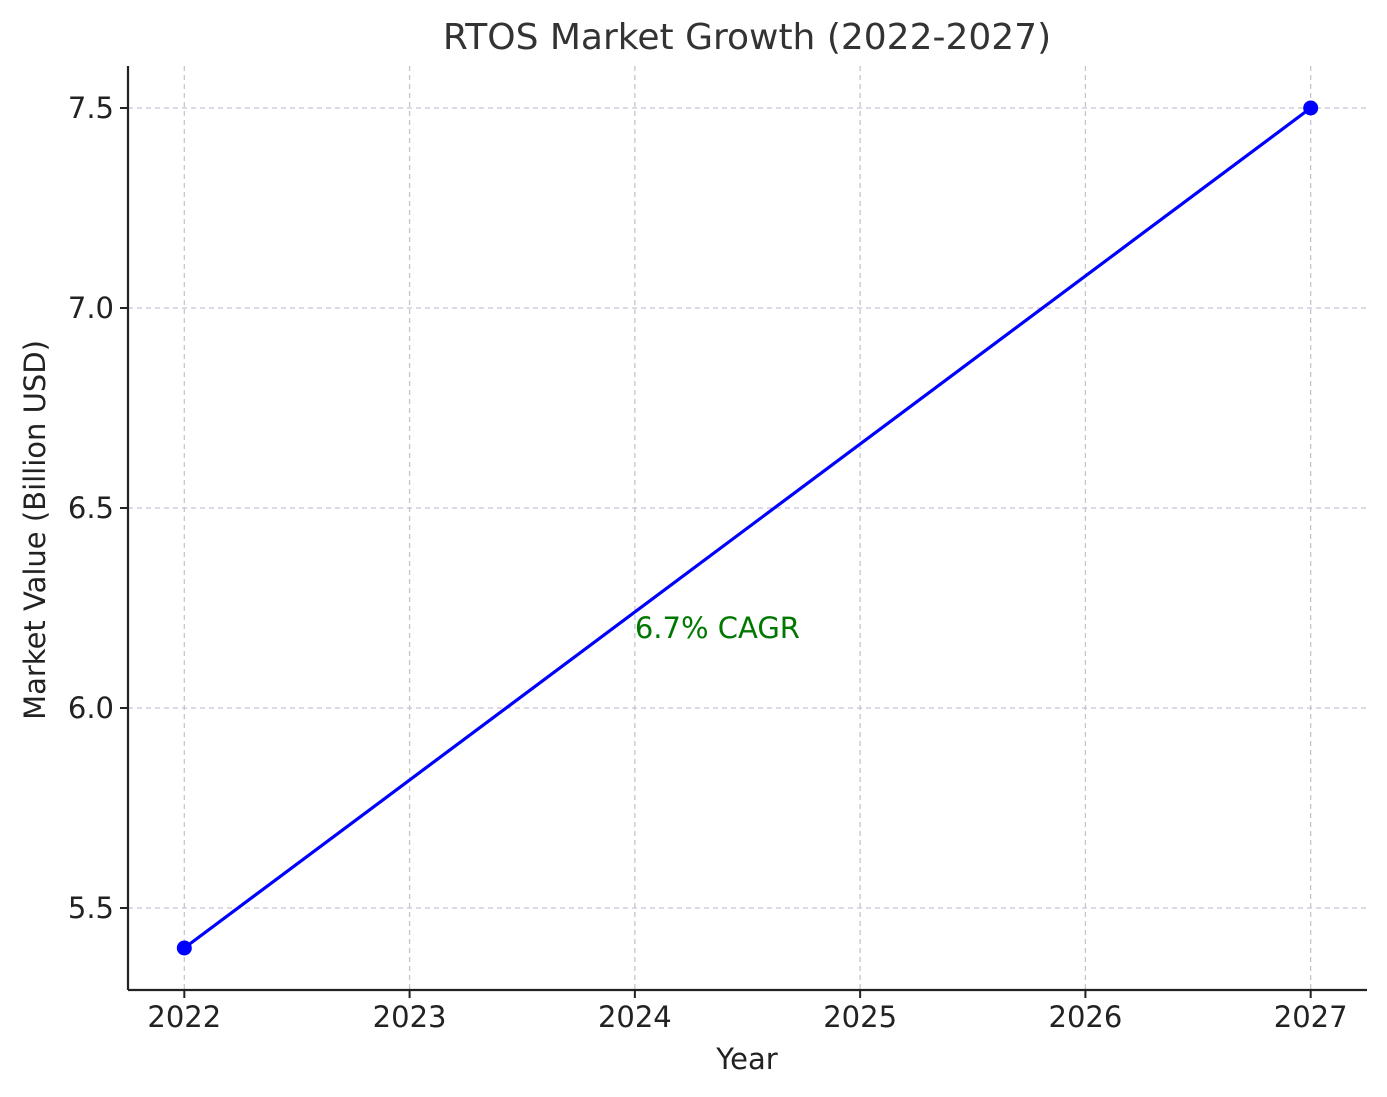  I want to click on x-tick-label: 2024, so click(635, 1017).